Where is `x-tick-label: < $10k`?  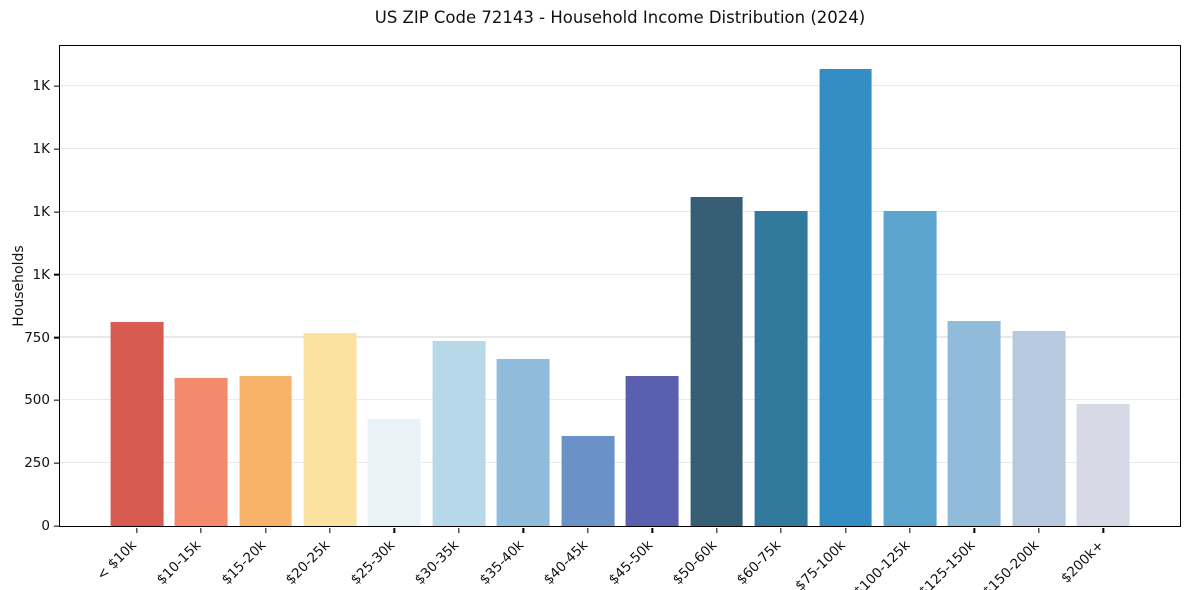 x-tick-label: < $10k is located at coordinates (117, 560).